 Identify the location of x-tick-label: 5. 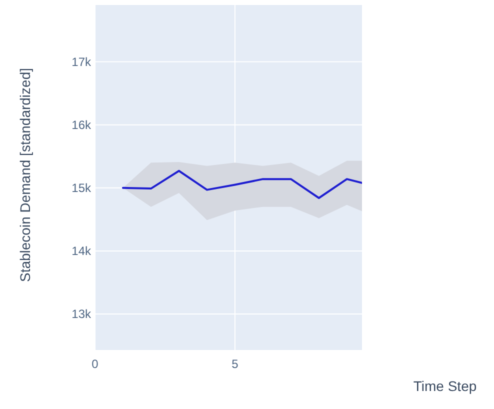
(235, 364).